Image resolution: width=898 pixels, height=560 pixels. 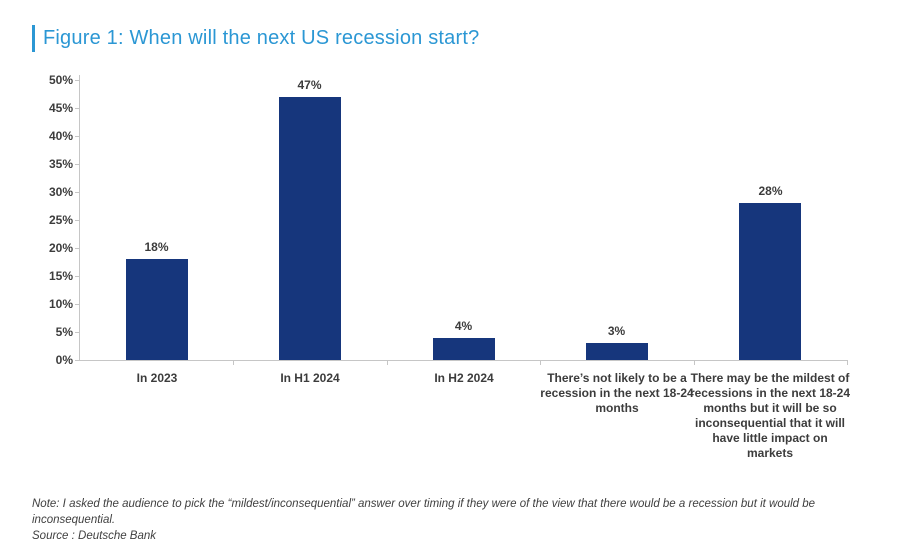 What do you see at coordinates (463, 360) in the screenshot?
I see `x-axis-line` at bounding box center [463, 360].